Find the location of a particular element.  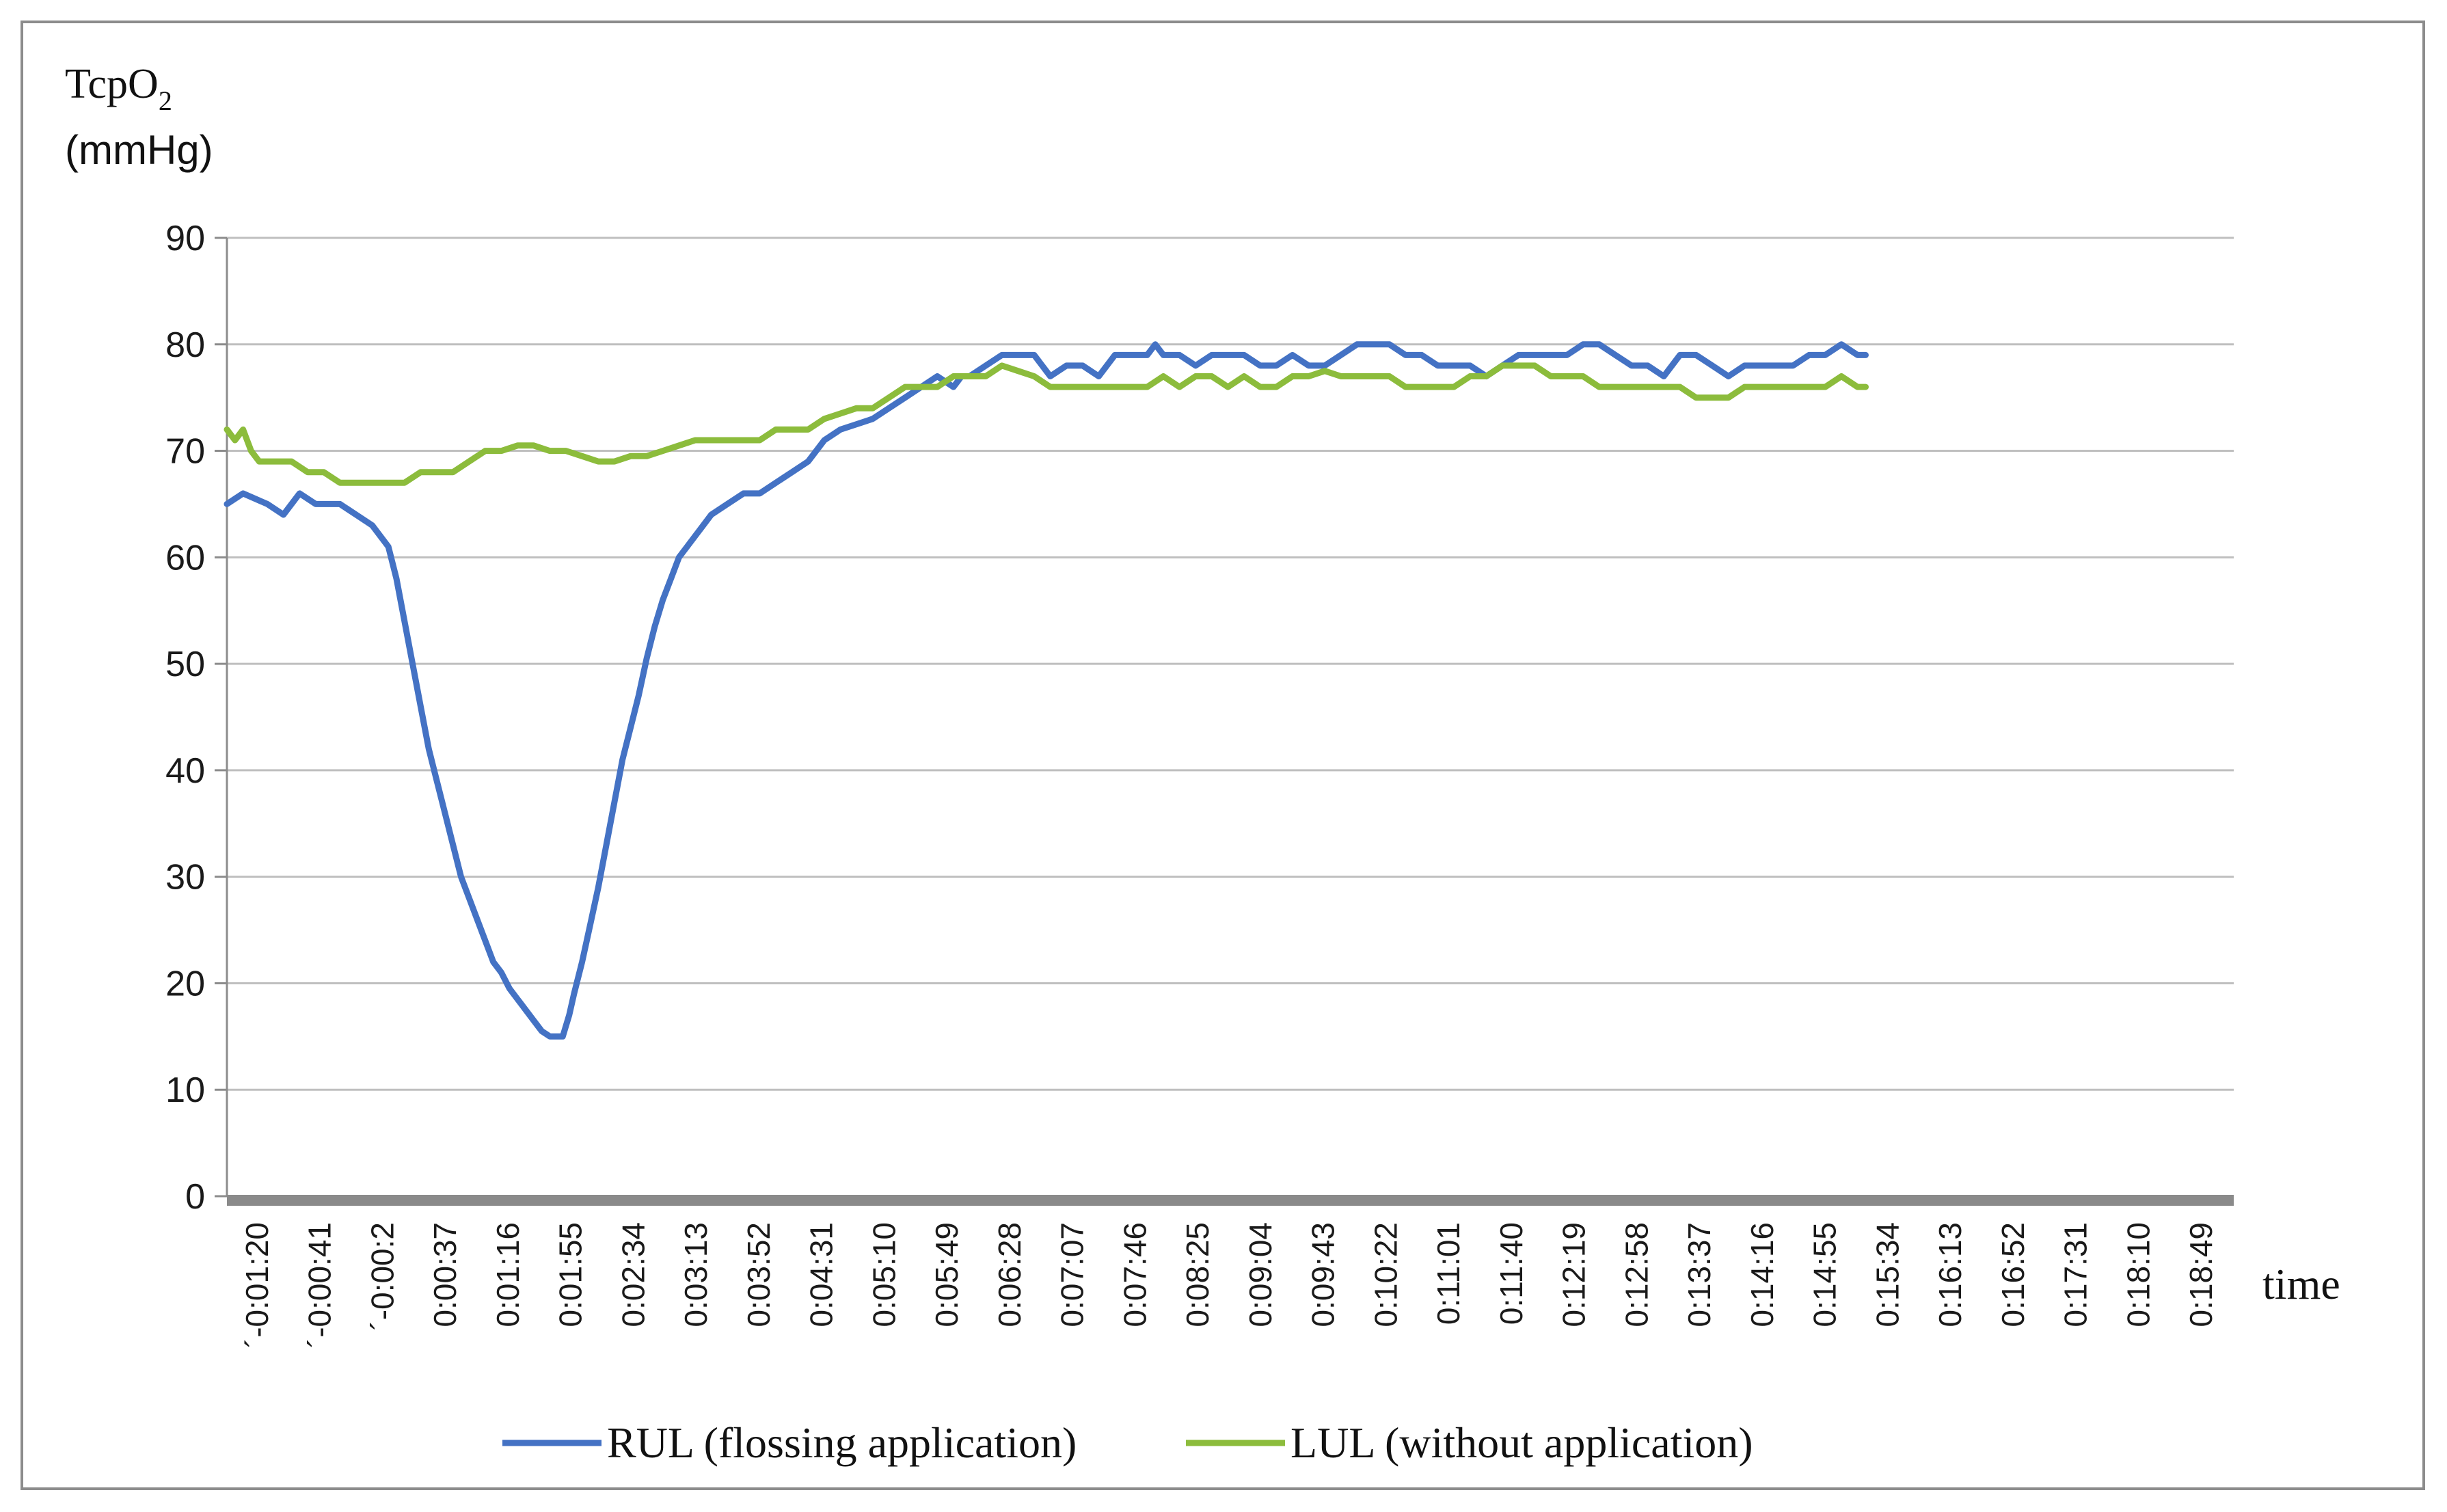

y-tick-label: 10 is located at coordinates (185, 1090).